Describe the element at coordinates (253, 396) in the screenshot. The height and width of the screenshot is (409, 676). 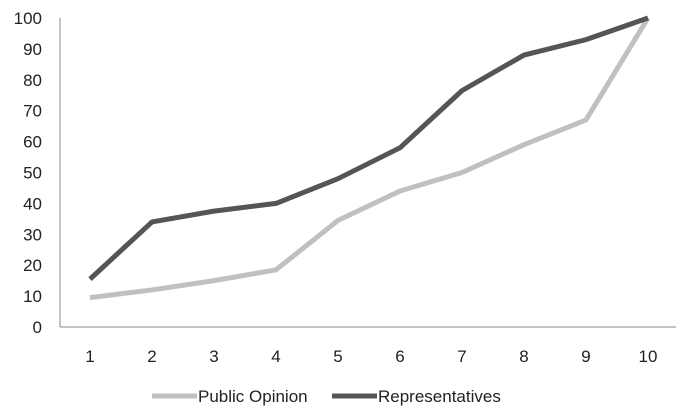
I see `legend-label: Public Opinion` at that location.